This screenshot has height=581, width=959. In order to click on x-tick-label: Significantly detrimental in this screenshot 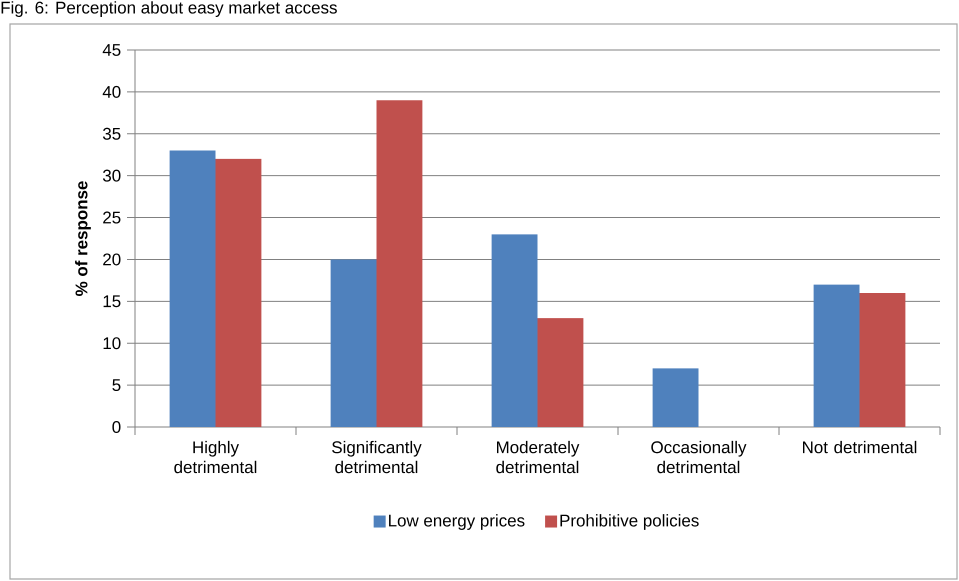, I will do `click(377, 457)`.